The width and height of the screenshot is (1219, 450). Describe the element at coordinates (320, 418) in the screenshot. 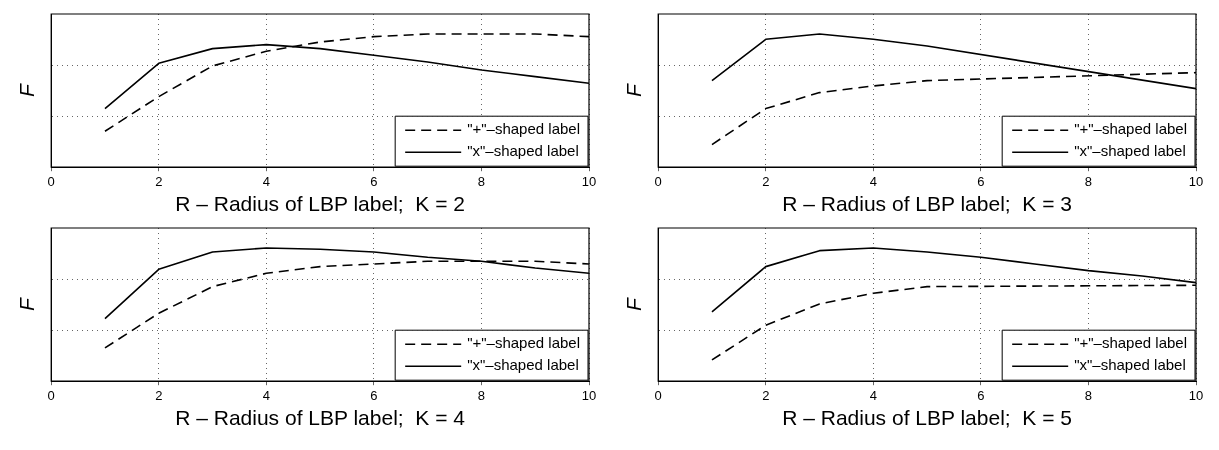

I see `x-axis-title: R – Radius of LBP label; K = 4` at that location.